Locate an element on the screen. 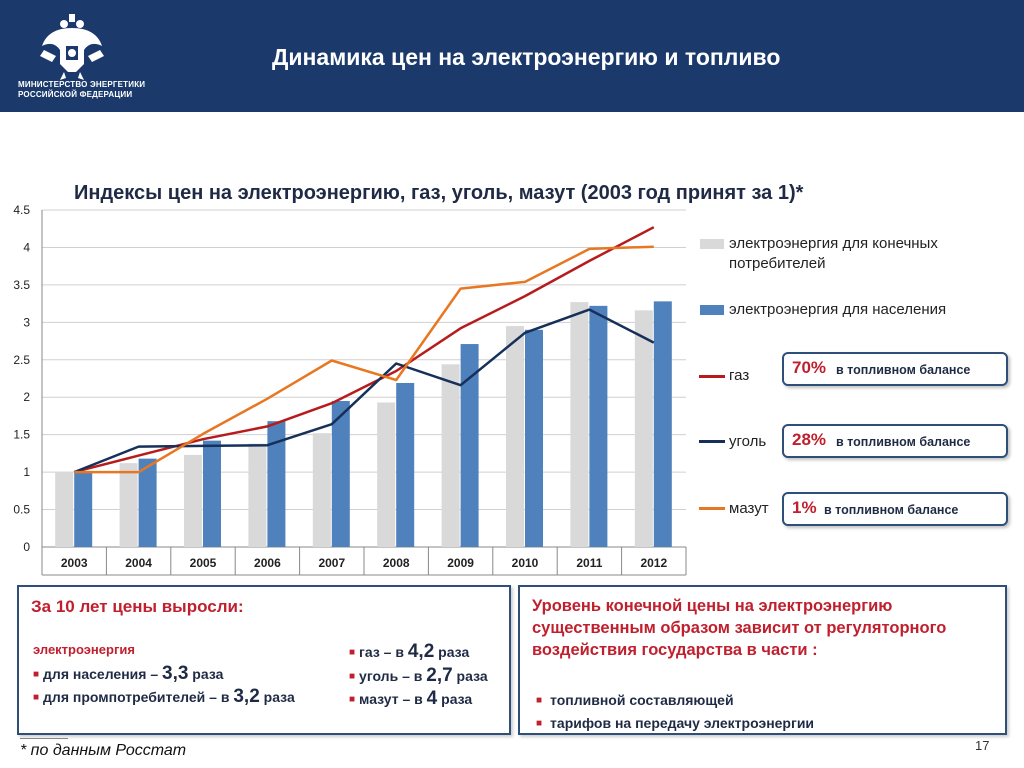  legend-fuel-oil: мазут is located at coordinates (749, 508).